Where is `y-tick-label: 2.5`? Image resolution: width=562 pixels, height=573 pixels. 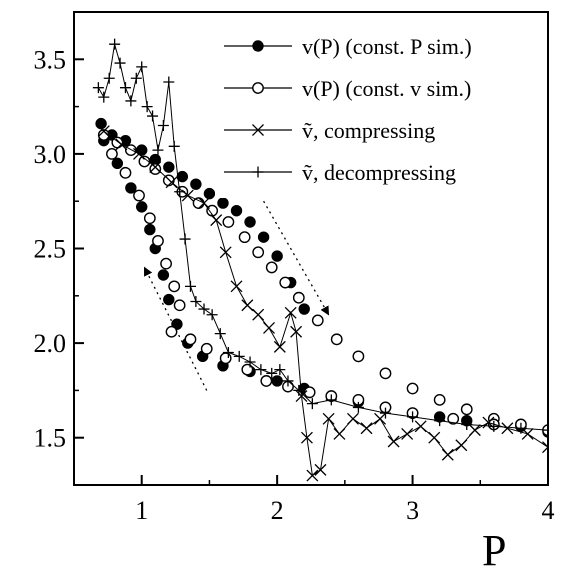
y-tick-label: 2.5 is located at coordinates (50, 249).